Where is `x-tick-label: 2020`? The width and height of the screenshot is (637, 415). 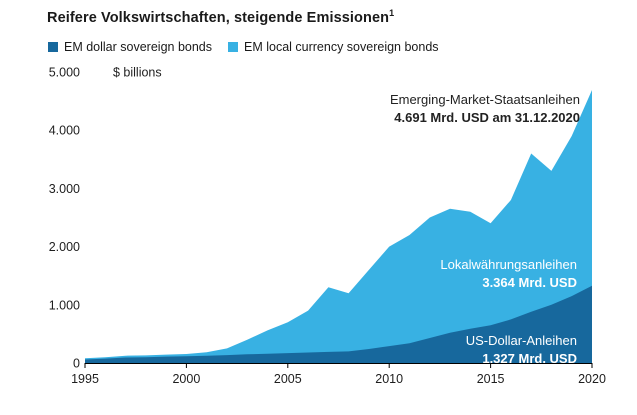 x-tick-label: 2020 is located at coordinates (592, 379).